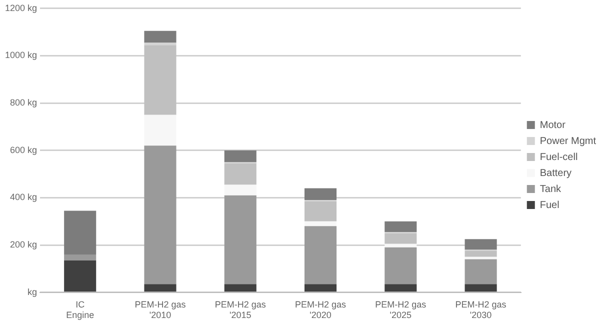 The width and height of the screenshot is (612, 324). What do you see at coordinates (550, 205) in the screenshot?
I see `legend-label: Fuel` at bounding box center [550, 205].